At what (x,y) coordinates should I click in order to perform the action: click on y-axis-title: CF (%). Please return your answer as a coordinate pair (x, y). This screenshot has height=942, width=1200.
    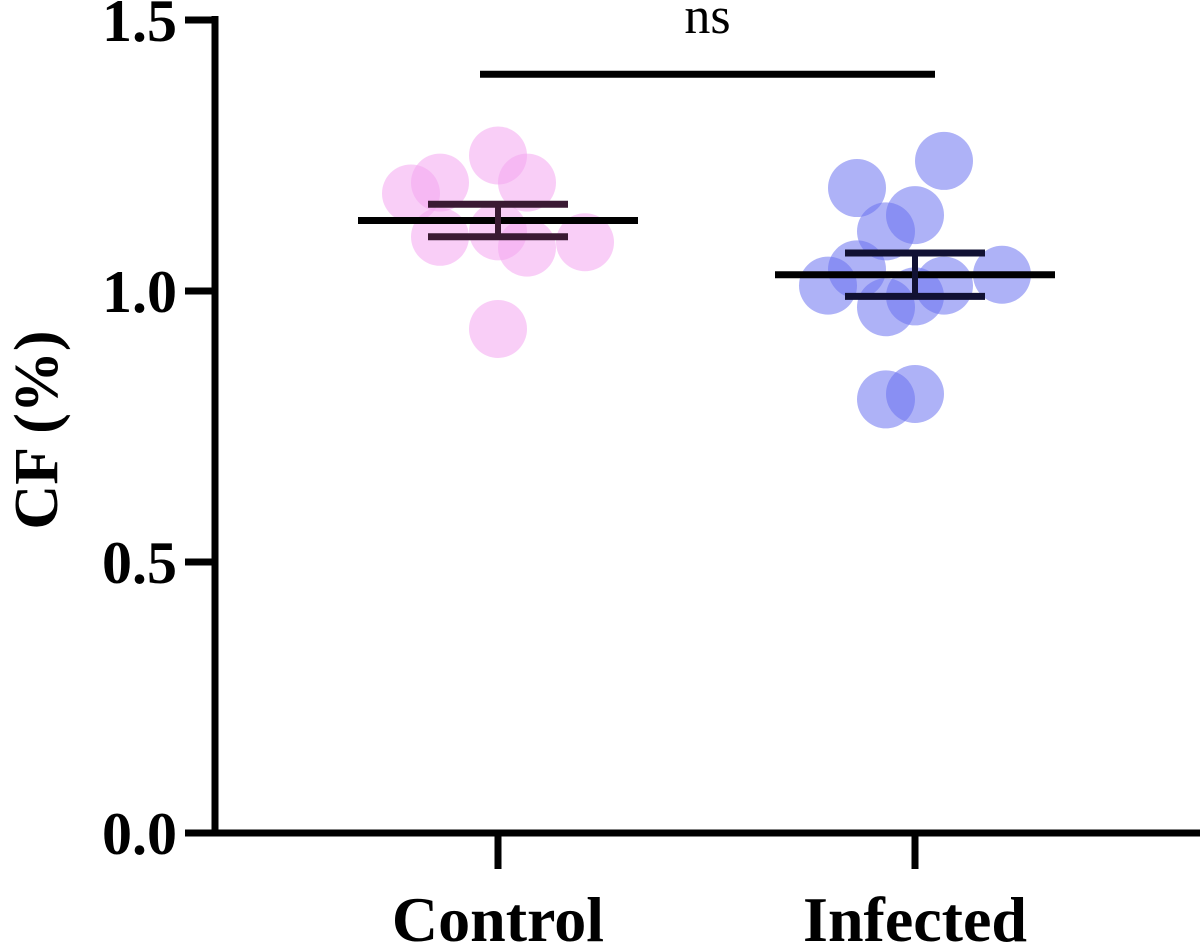
    Looking at the image, I should click on (37, 429).